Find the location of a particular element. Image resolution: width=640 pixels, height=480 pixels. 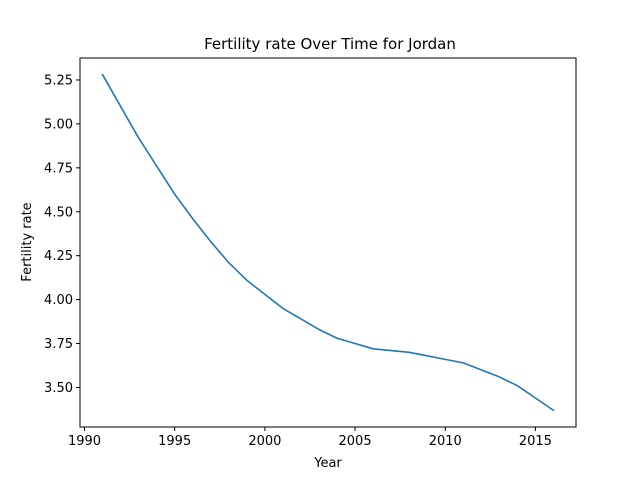

x-tick-label: 1995 is located at coordinates (174, 441).